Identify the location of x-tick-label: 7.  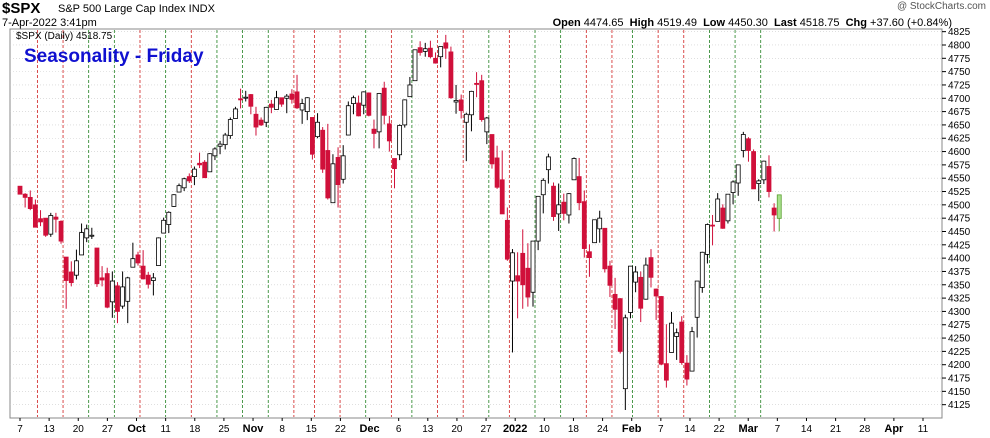
(778, 429).